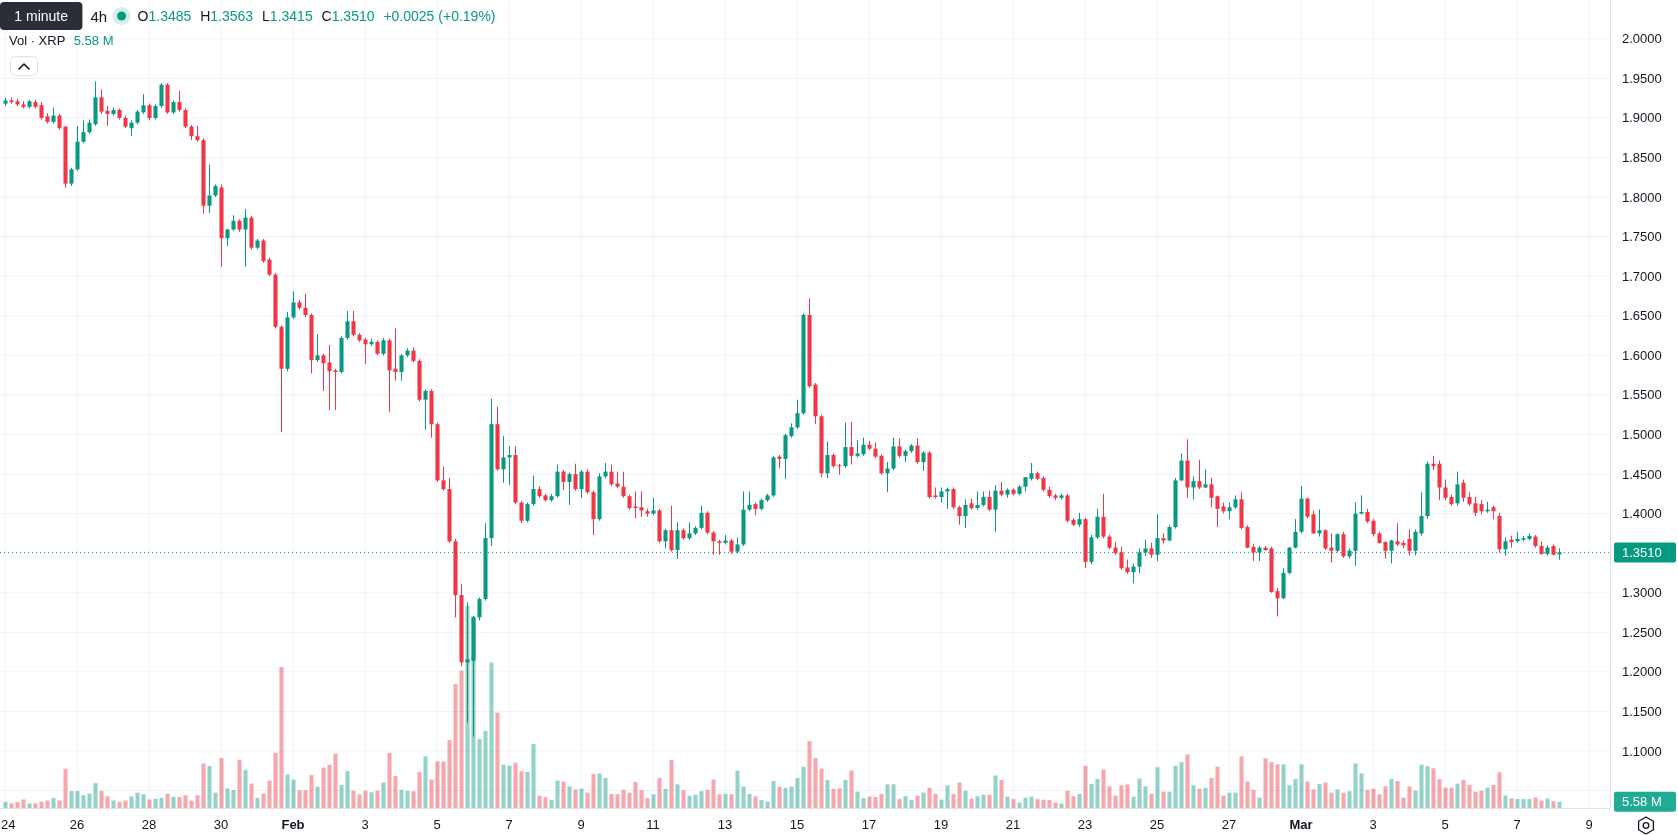  What do you see at coordinates (1445, 824) in the screenshot?
I see `x-tick-label: 5` at bounding box center [1445, 824].